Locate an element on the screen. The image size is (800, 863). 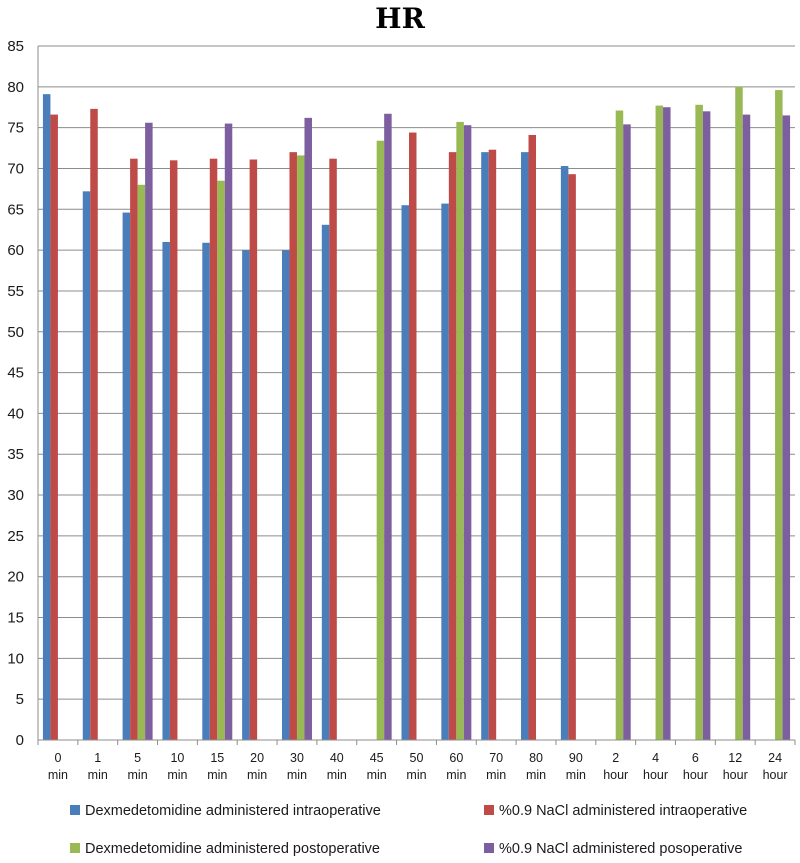
x-tick-label: 1 is located at coordinates (97, 758).